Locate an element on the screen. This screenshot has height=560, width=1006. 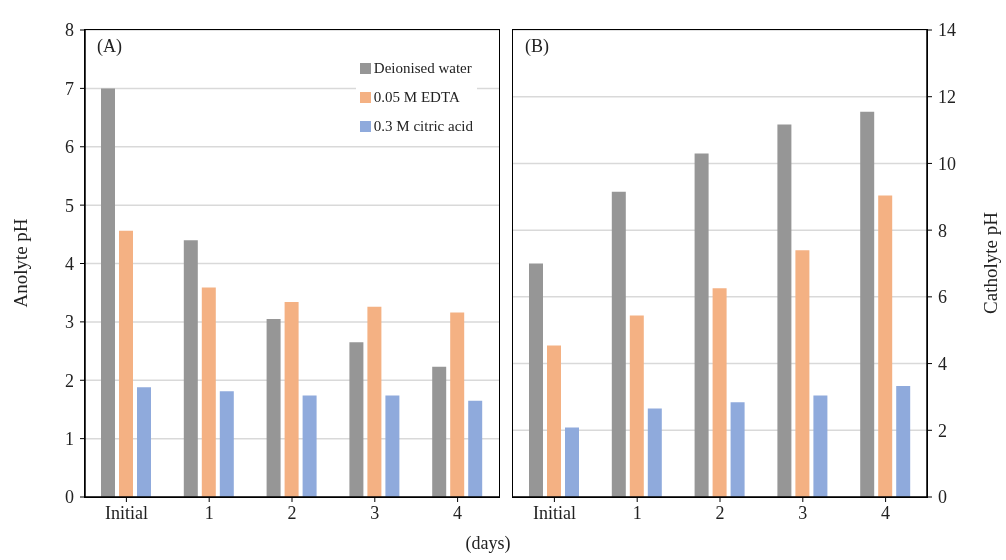
y2-tick-label: 4 is located at coordinates (942, 363).